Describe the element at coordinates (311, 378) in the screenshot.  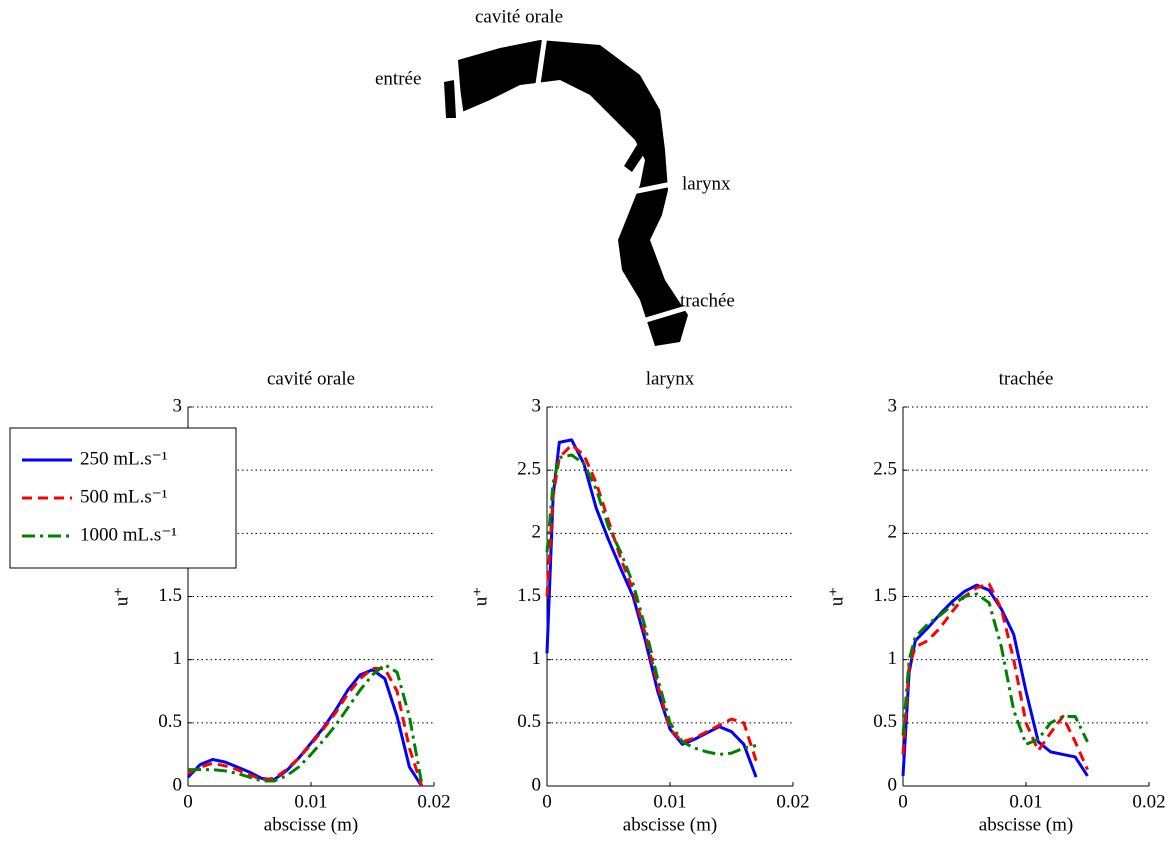
I see `chart-title: cavité orale` at that location.